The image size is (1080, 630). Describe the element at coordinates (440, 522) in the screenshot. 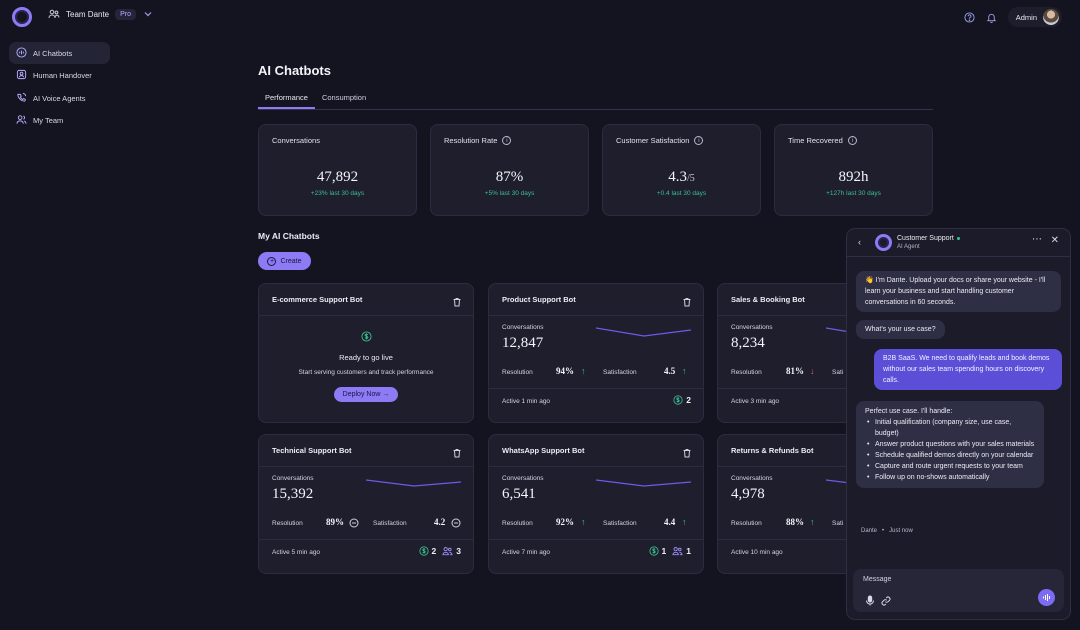

I see `satisfaction-value: 4.2` at that location.